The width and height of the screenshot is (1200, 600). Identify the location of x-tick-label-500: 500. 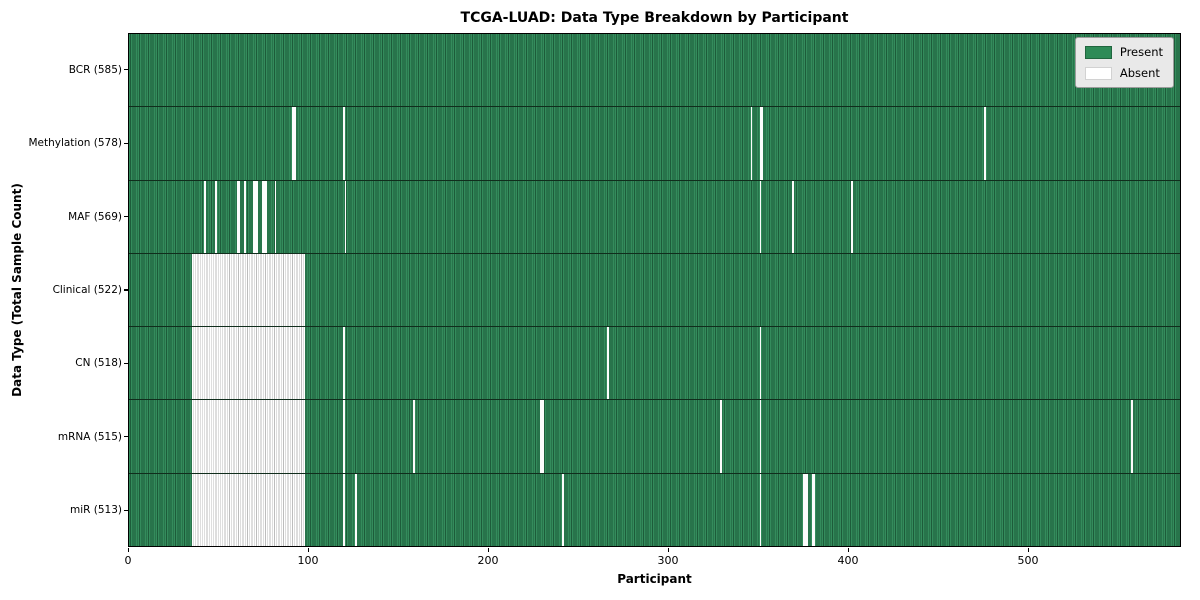
(1028, 560).